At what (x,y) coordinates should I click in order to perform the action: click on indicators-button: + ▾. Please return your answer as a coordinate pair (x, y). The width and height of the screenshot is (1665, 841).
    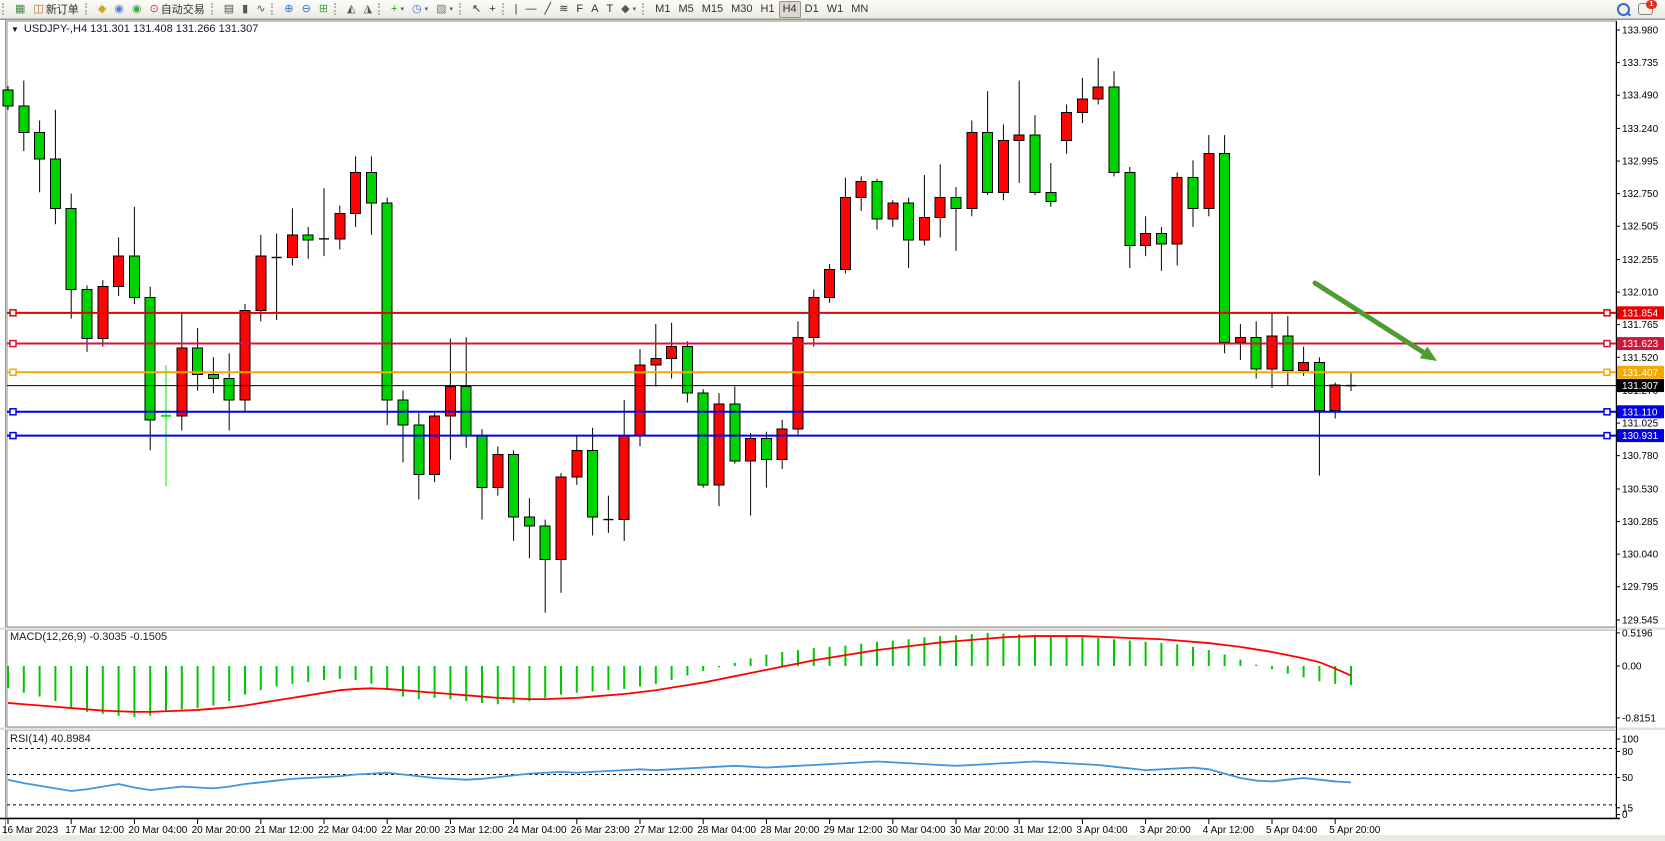
    Looking at the image, I should click on (397, 9).